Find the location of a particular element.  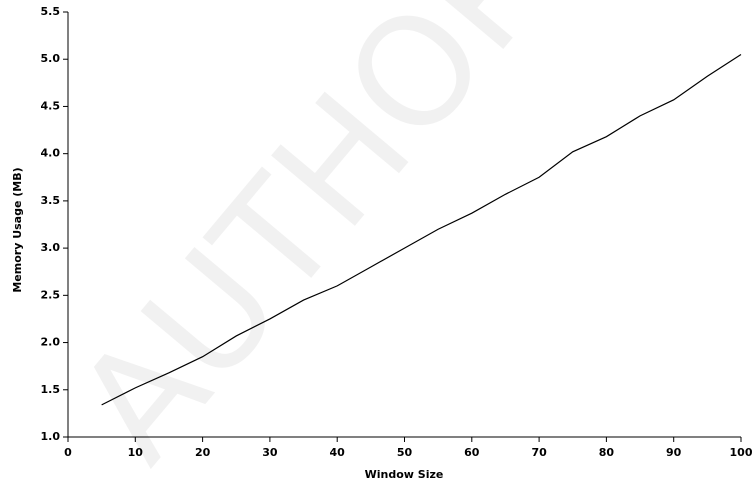

y-tick-label: 5.0 is located at coordinates (51, 58).